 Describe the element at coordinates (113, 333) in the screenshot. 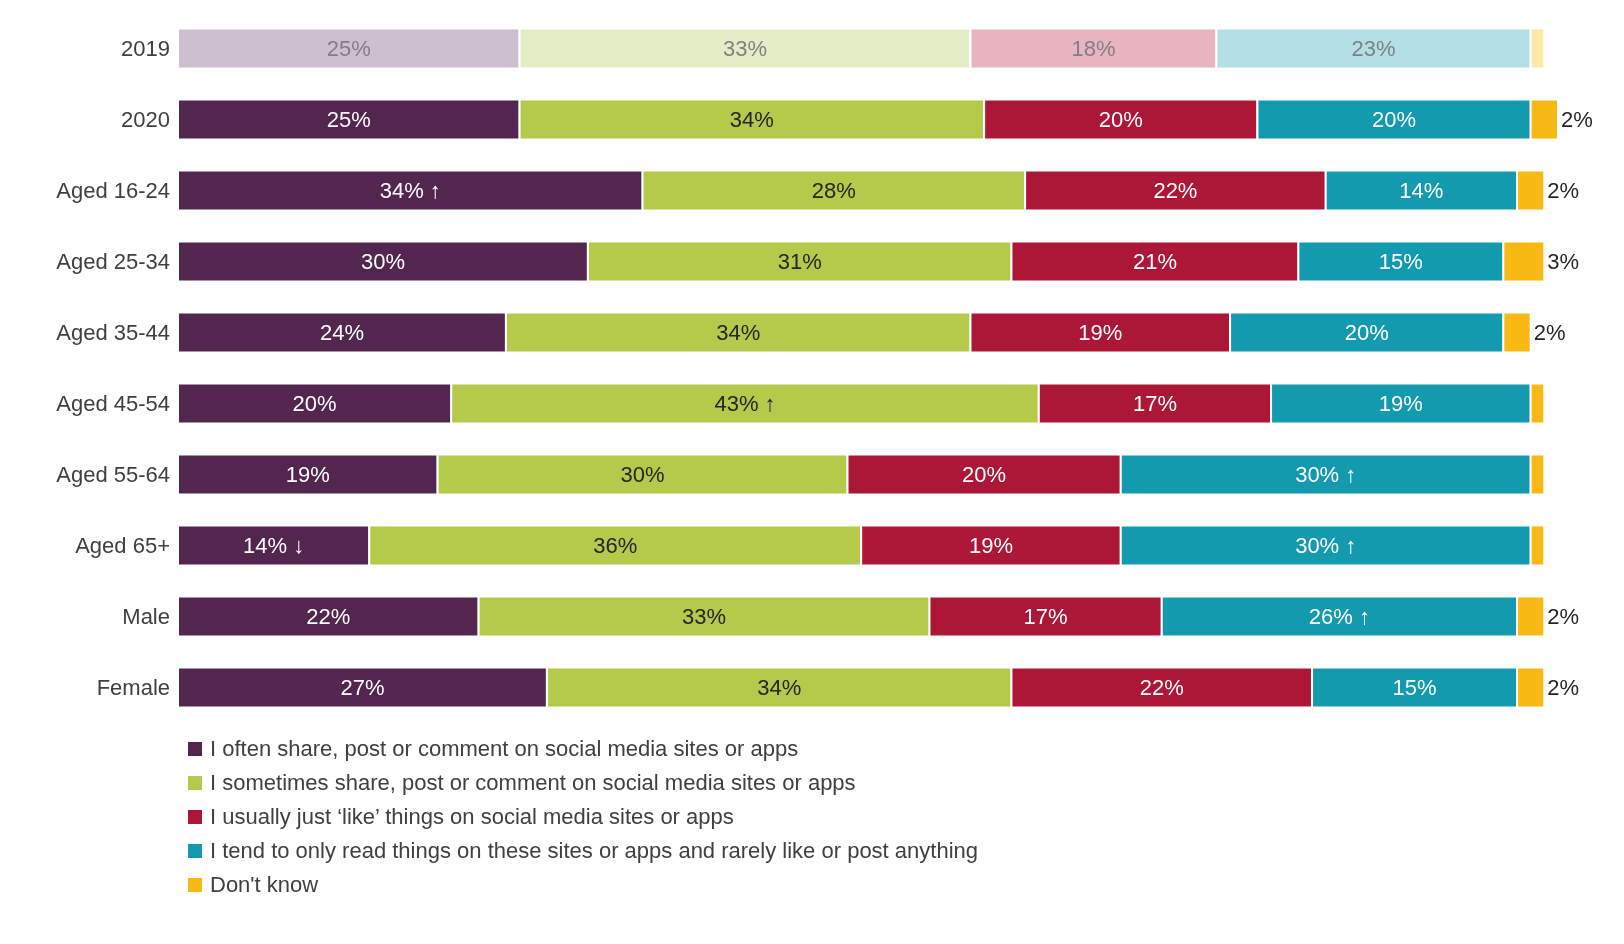

I see `y-tick-label: Aged 35-44` at that location.